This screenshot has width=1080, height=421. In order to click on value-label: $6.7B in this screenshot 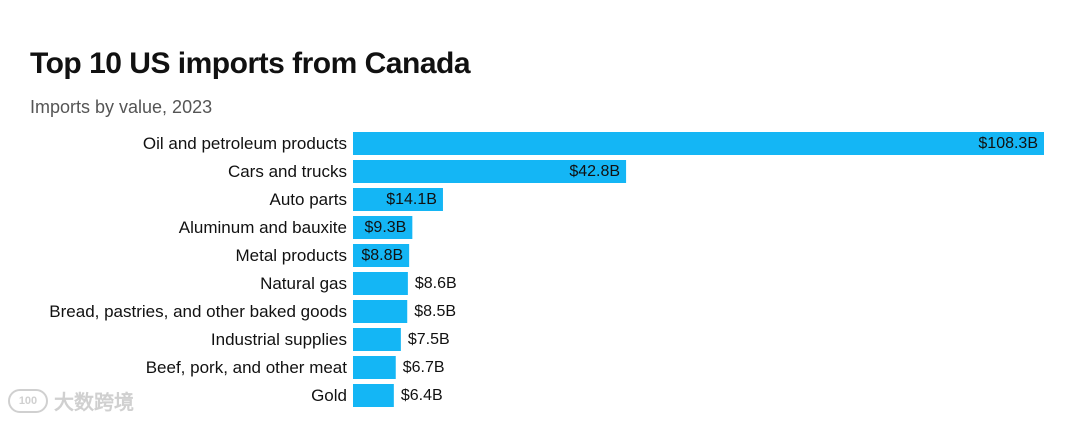, I will do `click(424, 367)`.